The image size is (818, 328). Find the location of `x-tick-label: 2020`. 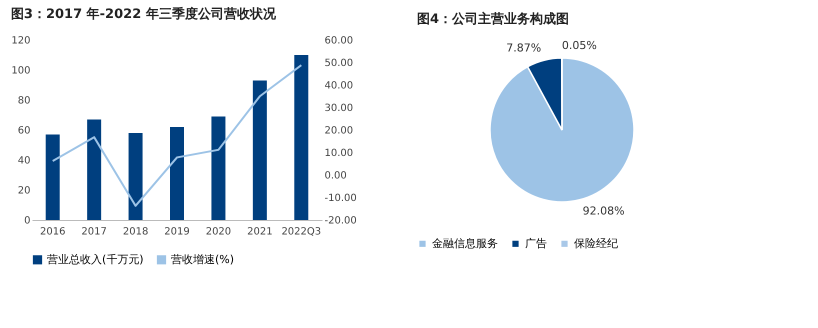

x-tick-label: 2020 is located at coordinates (219, 232).